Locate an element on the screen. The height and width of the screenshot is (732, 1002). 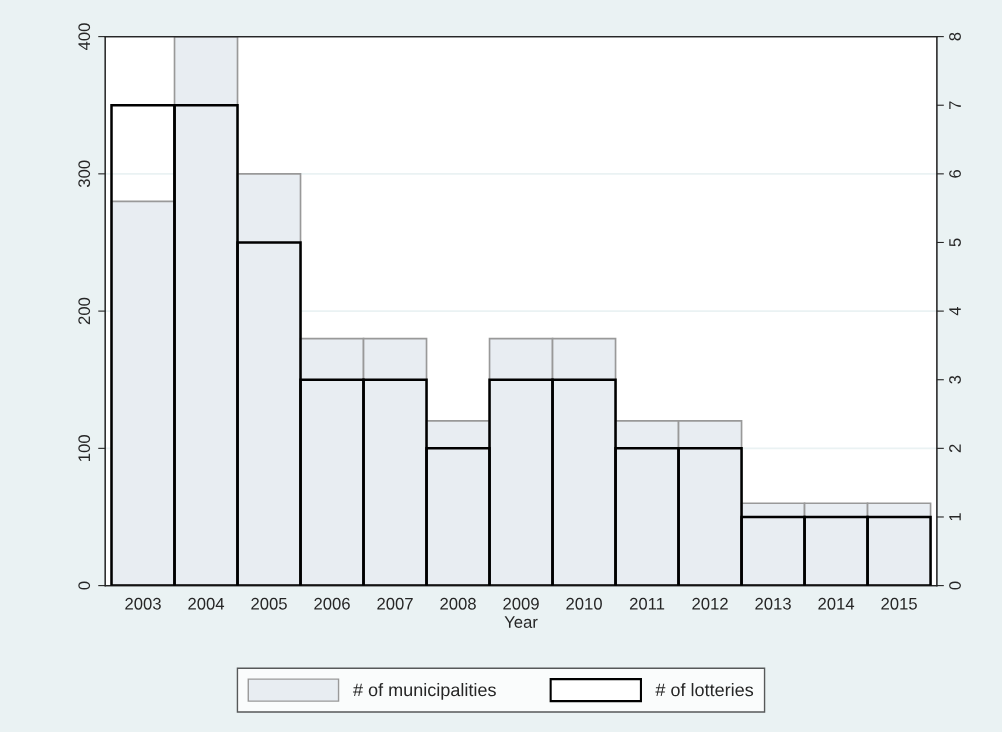
x-tick-label: 2010 is located at coordinates (584, 603).